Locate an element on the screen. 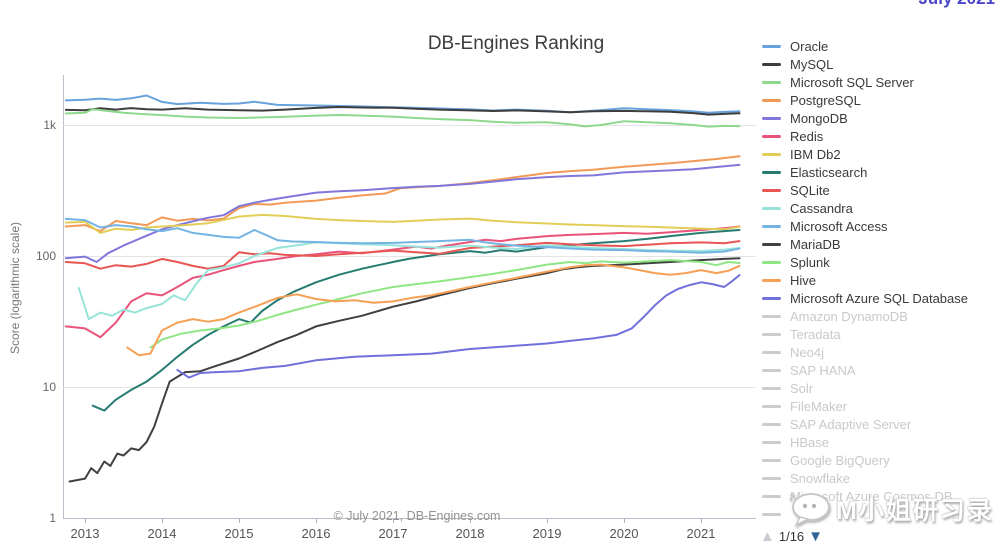 The width and height of the screenshot is (1005, 554). legend-item-oracle: Oracle is located at coordinates (883, 46).